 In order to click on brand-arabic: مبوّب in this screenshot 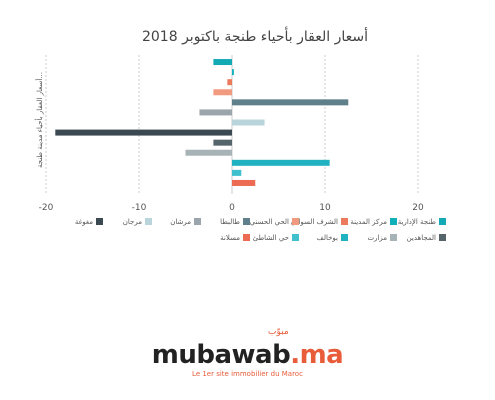, I will do `click(278, 332)`.